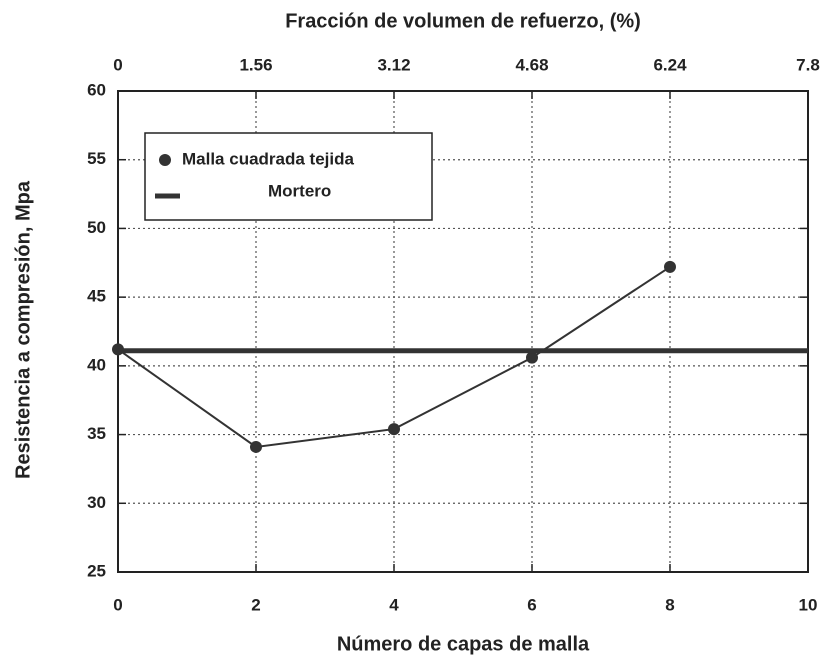 The width and height of the screenshot is (835, 660). What do you see at coordinates (393, 64) in the screenshot?
I see `x2-tick-label: 3.12` at bounding box center [393, 64].